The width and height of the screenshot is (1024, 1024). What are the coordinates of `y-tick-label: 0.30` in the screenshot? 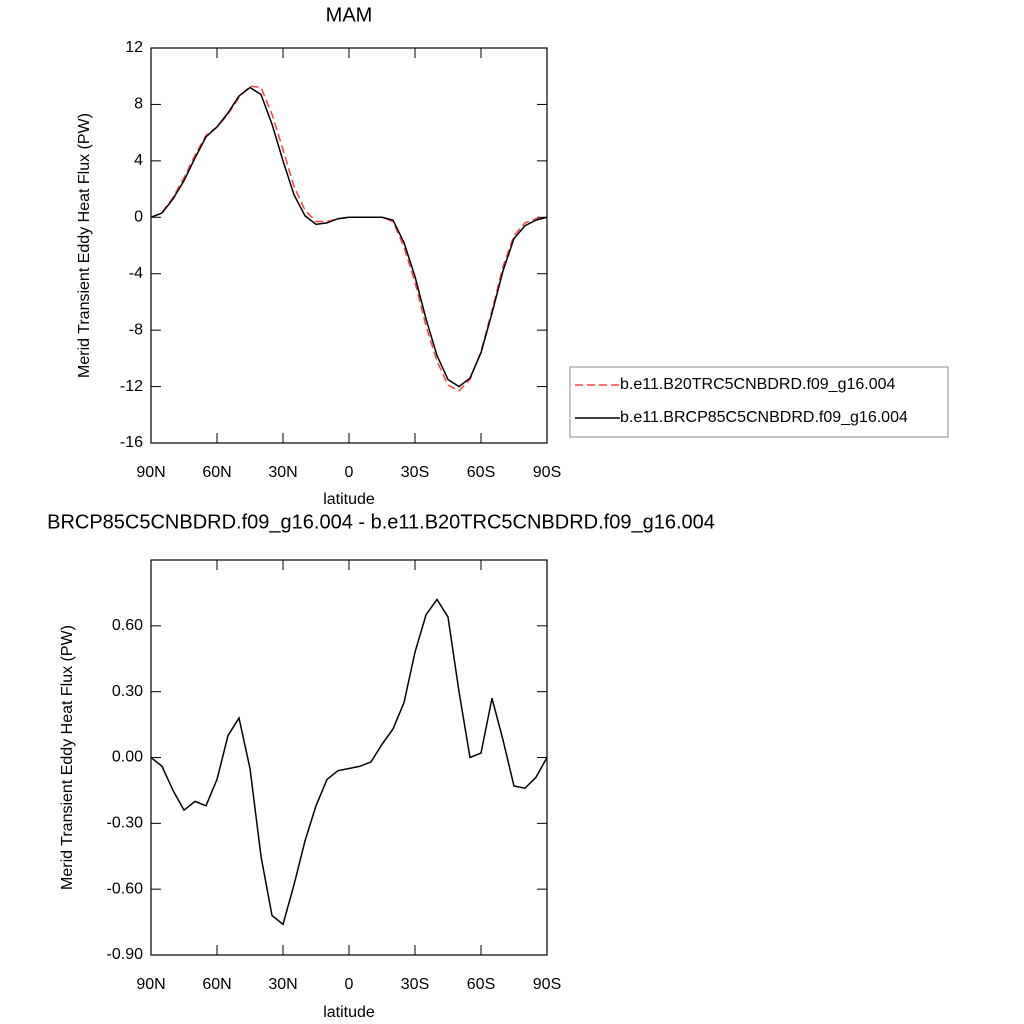 It's located at (127, 691).